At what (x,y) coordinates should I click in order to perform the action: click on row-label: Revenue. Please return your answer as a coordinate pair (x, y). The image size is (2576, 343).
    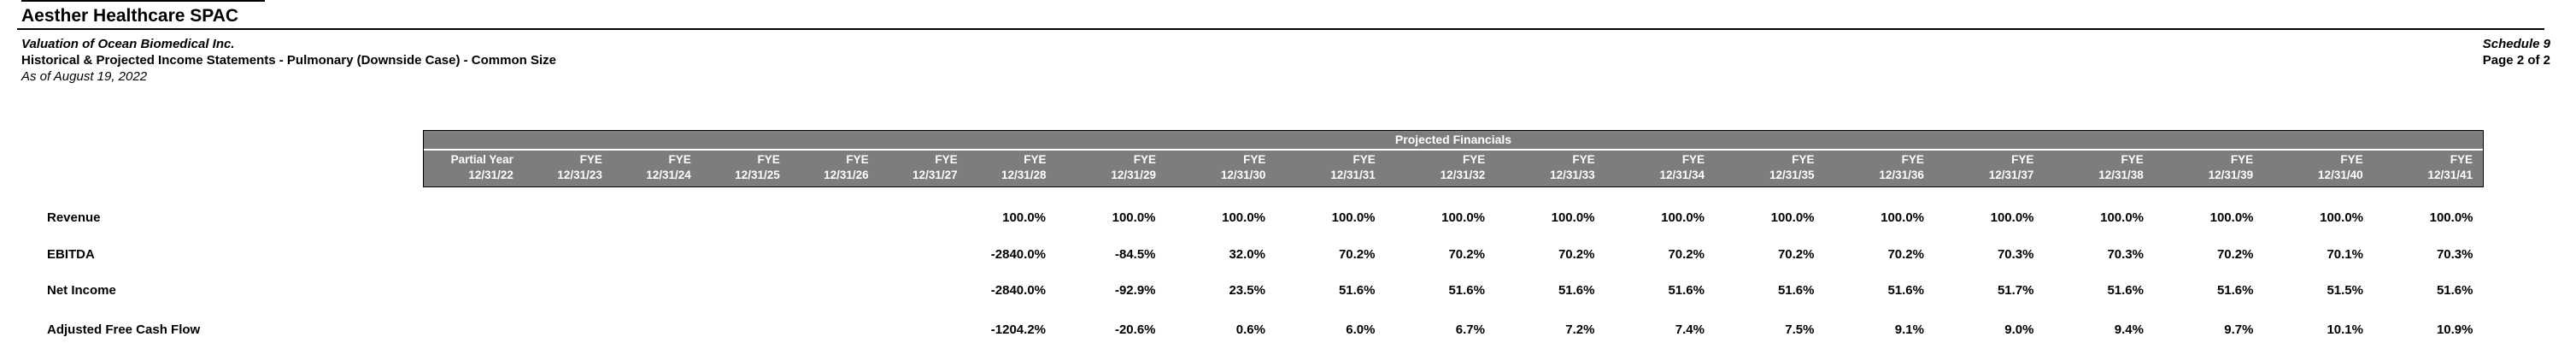
    Looking at the image, I should click on (74, 217).